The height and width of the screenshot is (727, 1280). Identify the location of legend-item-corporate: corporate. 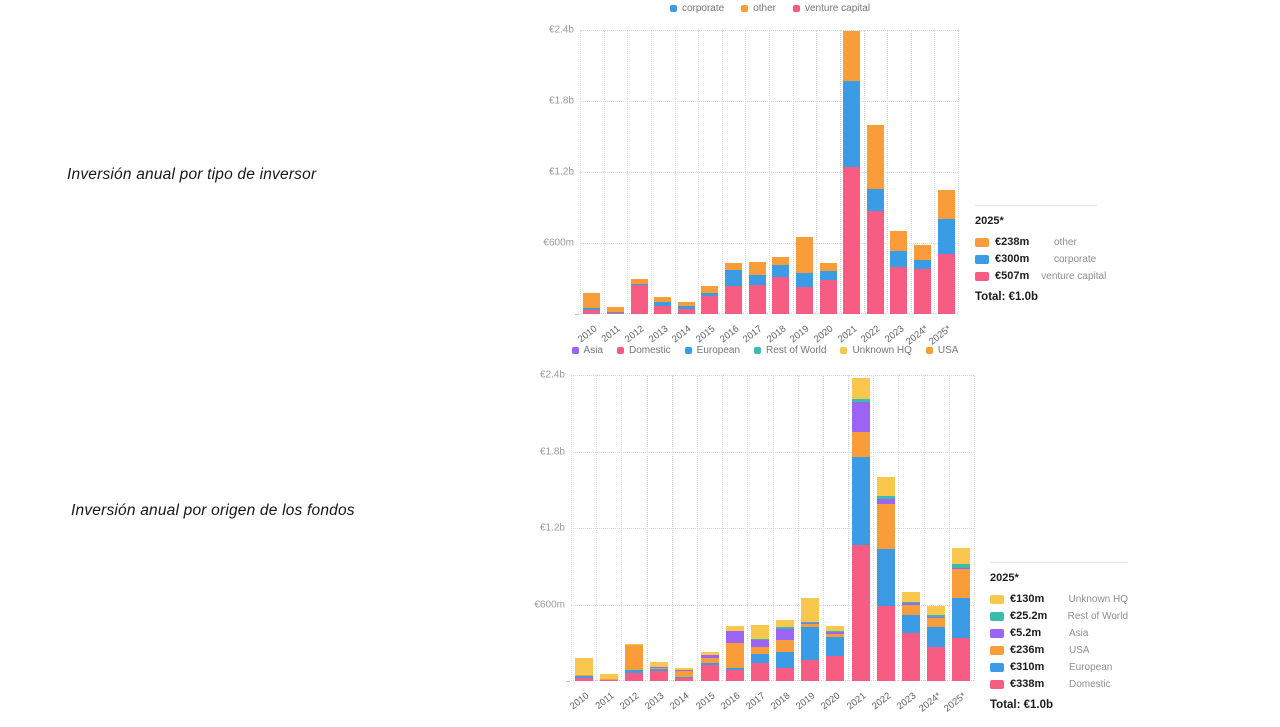
(697, 8).